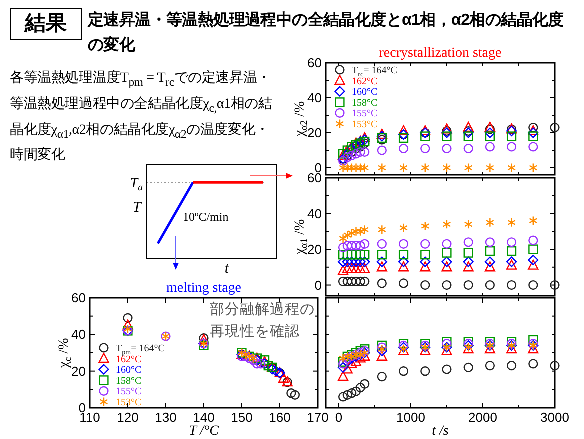 This screenshot has height=439, width=584. Describe the element at coordinates (204, 417) in the screenshot. I see `x-tick-label: 140` at that location.